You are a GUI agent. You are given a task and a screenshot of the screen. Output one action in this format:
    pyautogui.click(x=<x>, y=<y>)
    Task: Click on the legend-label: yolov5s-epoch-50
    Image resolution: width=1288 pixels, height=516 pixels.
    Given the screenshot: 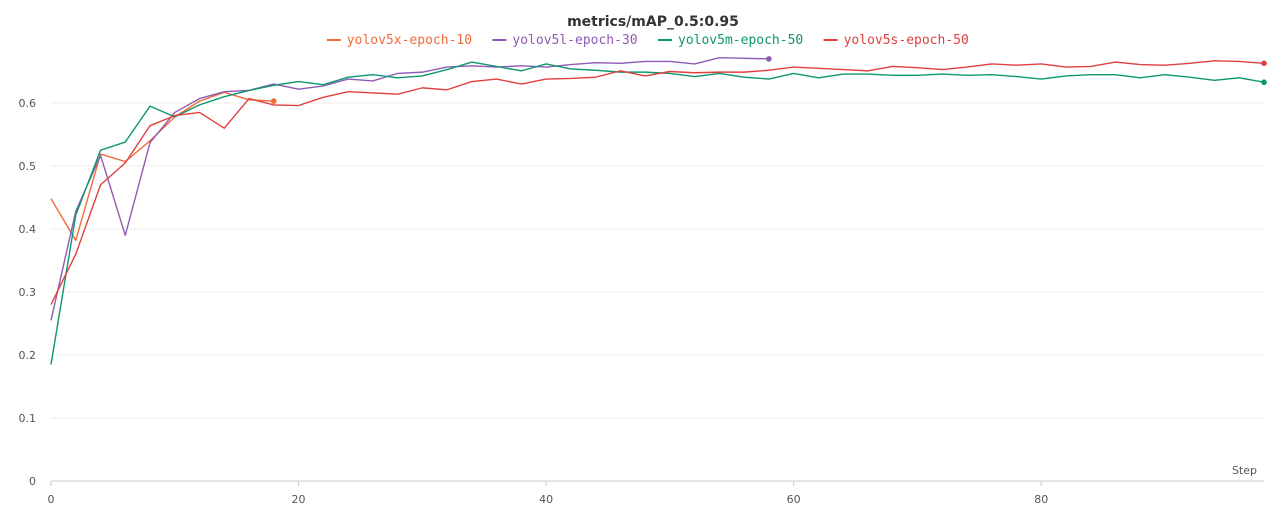 What is the action you would take?
    pyautogui.click(x=906, y=40)
    